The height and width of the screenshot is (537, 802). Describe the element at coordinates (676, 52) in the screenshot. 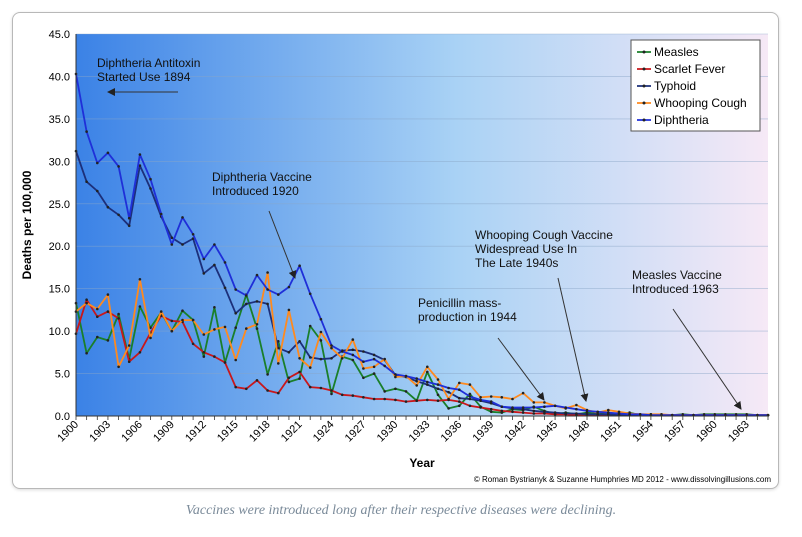

I see `legend-label: Measles` at that location.